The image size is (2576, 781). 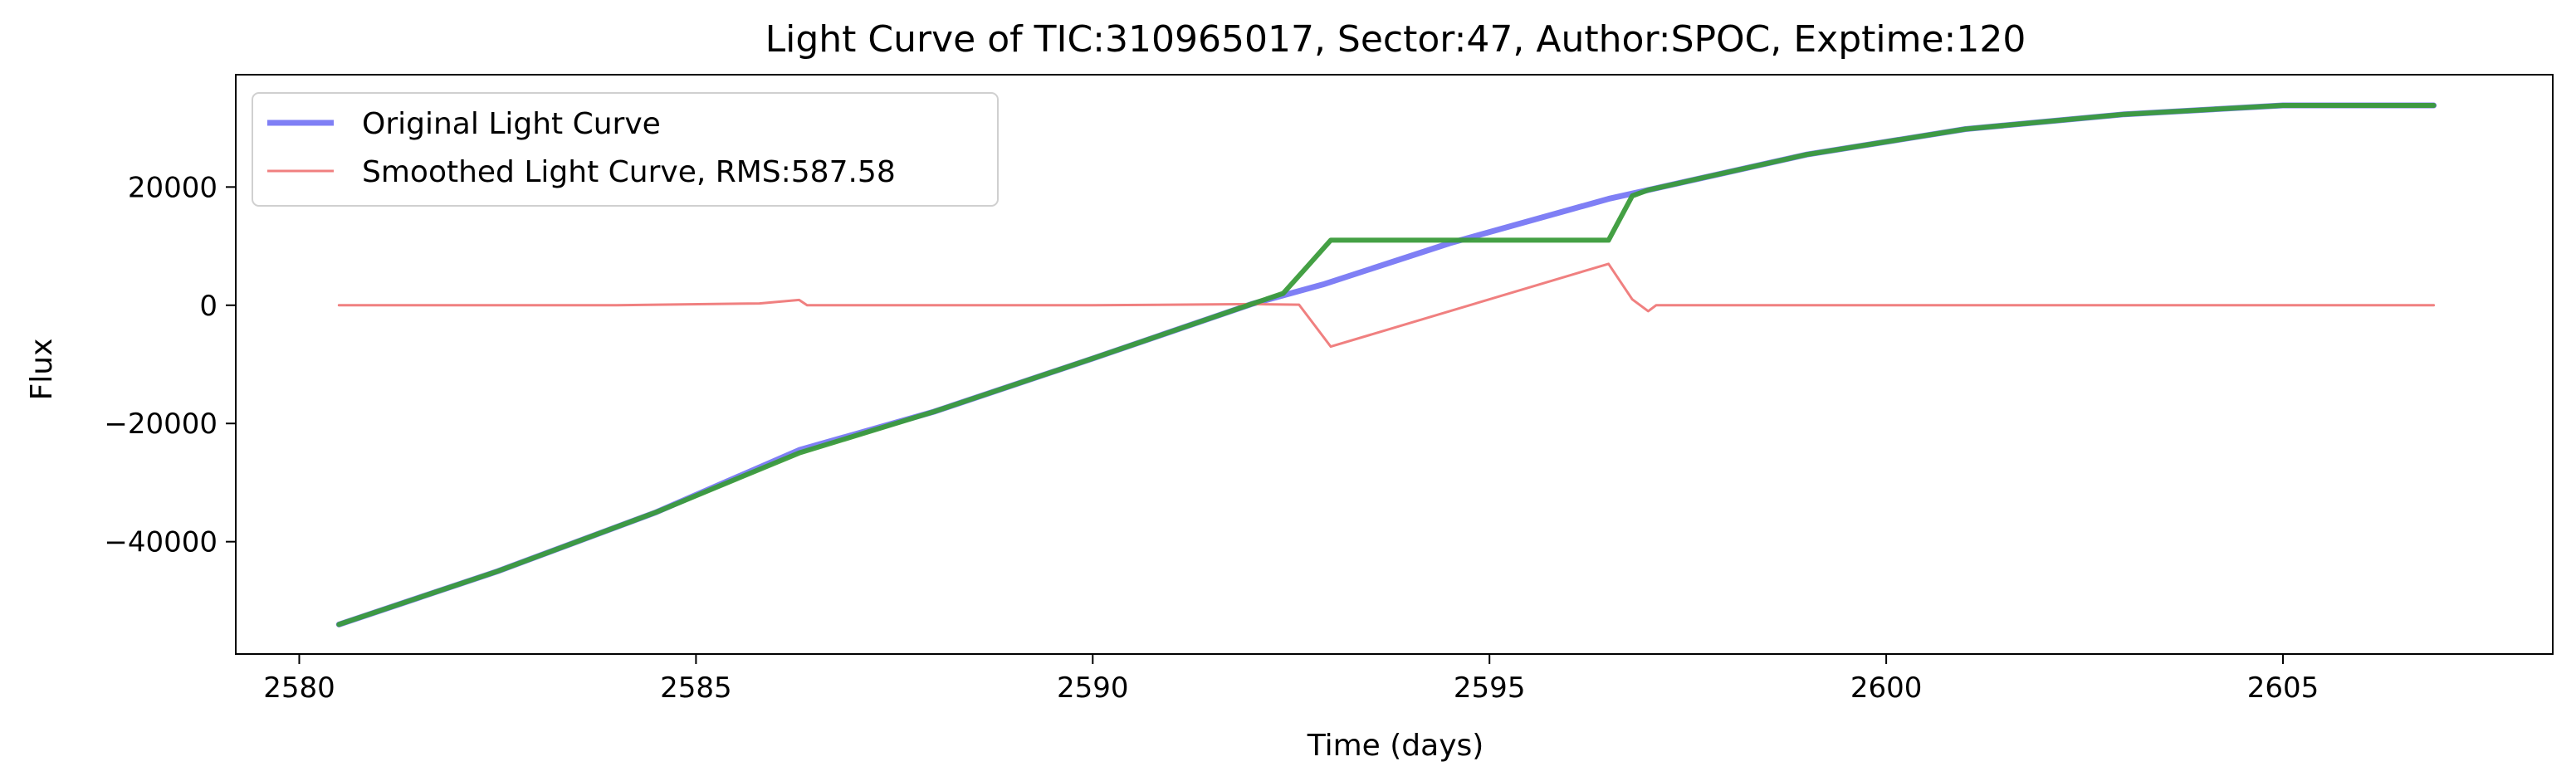 What do you see at coordinates (1886, 688) in the screenshot?
I see `x-tick-label: 2600` at bounding box center [1886, 688].